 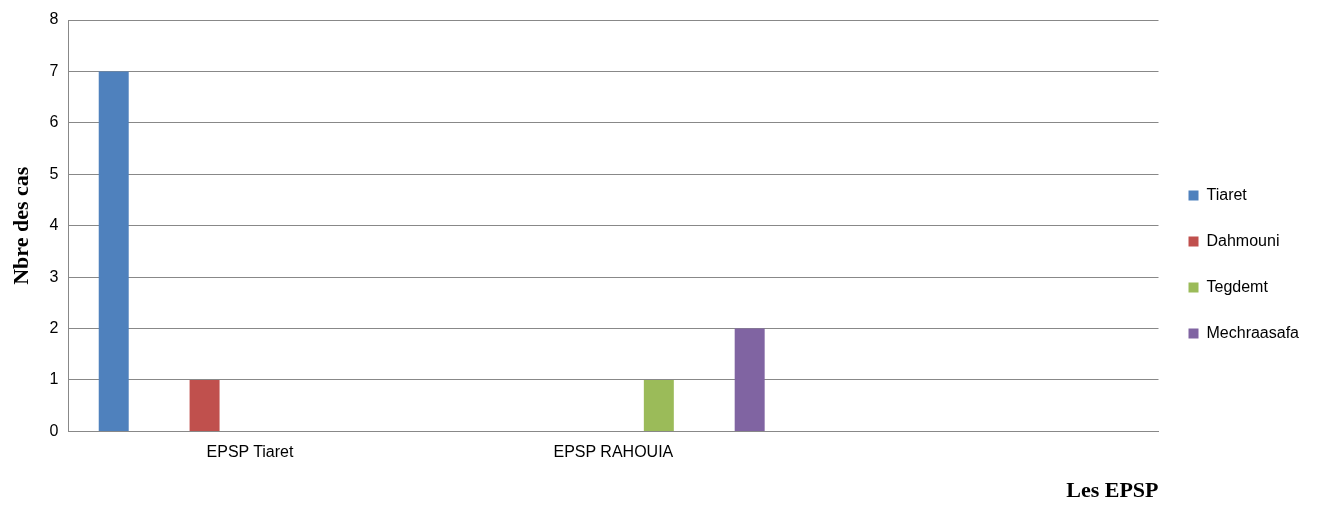 I want to click on legend-label: Dahmouni, so click(x=1243, y=240).